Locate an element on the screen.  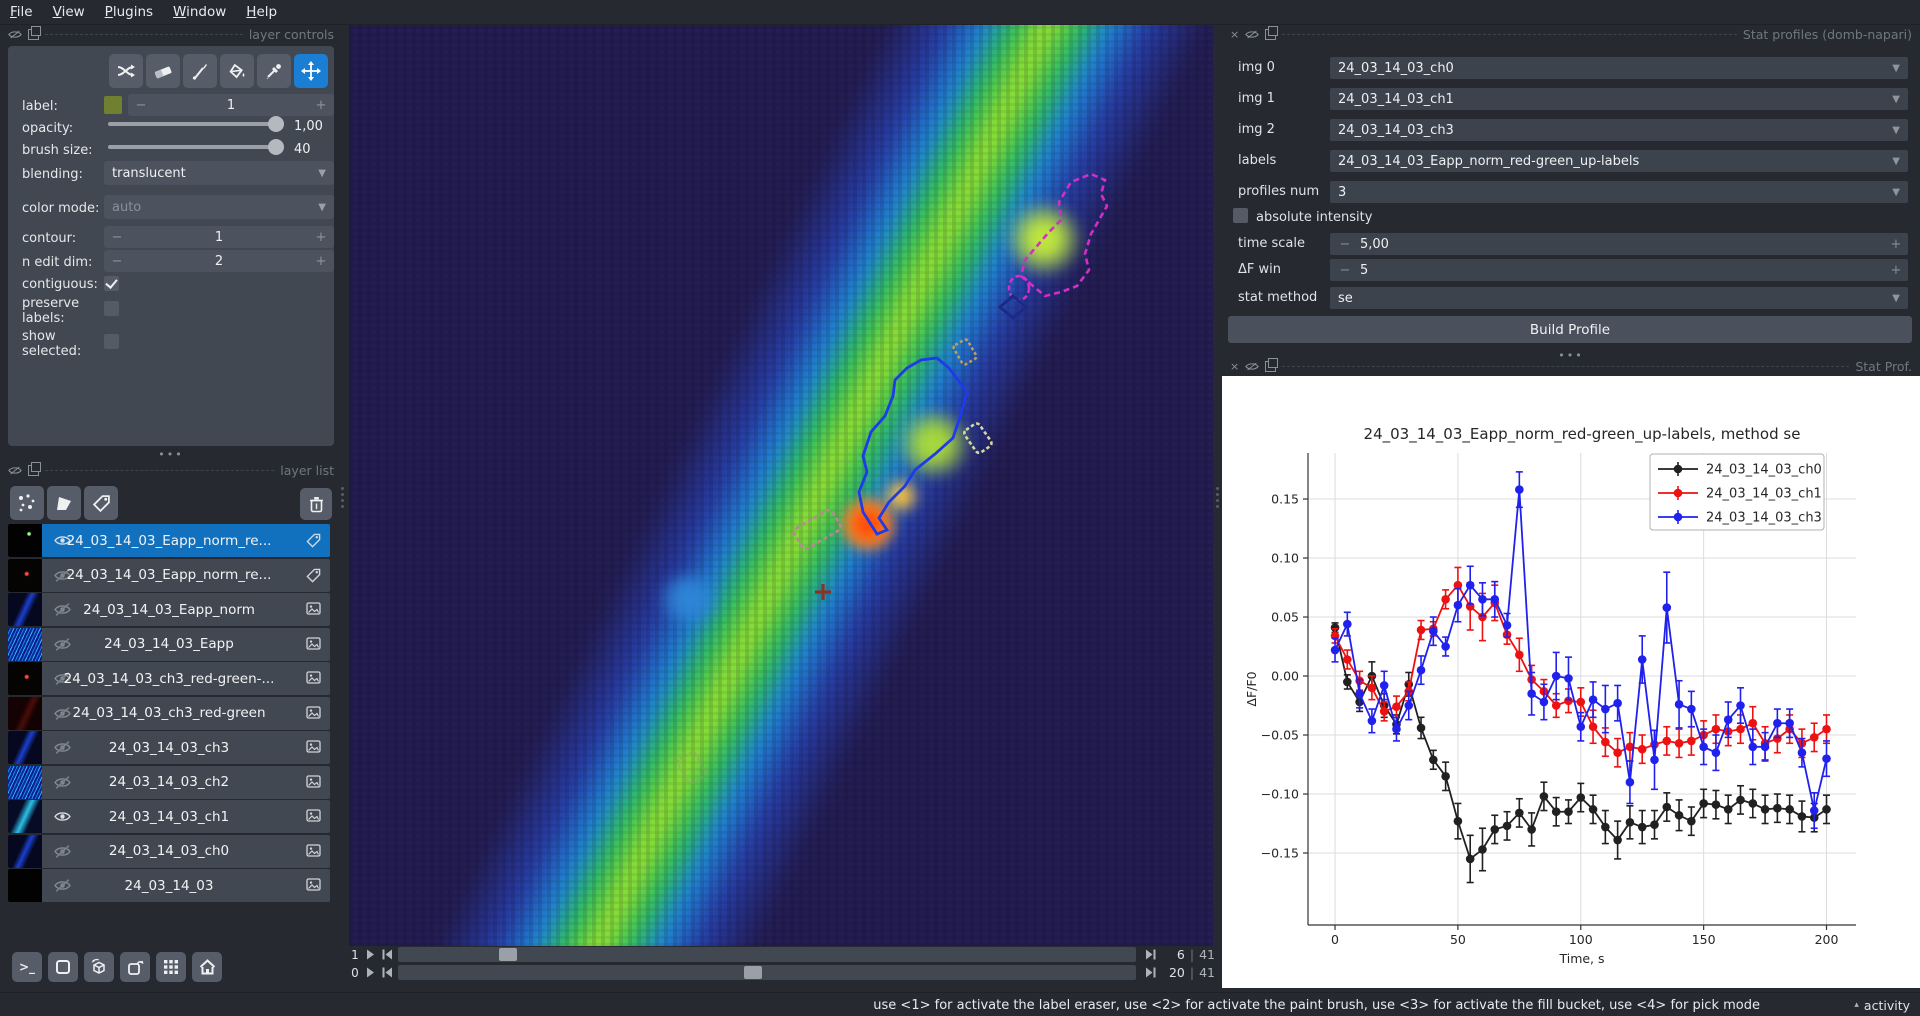
shuffle-colors-button is located at coordinates (126, 71).